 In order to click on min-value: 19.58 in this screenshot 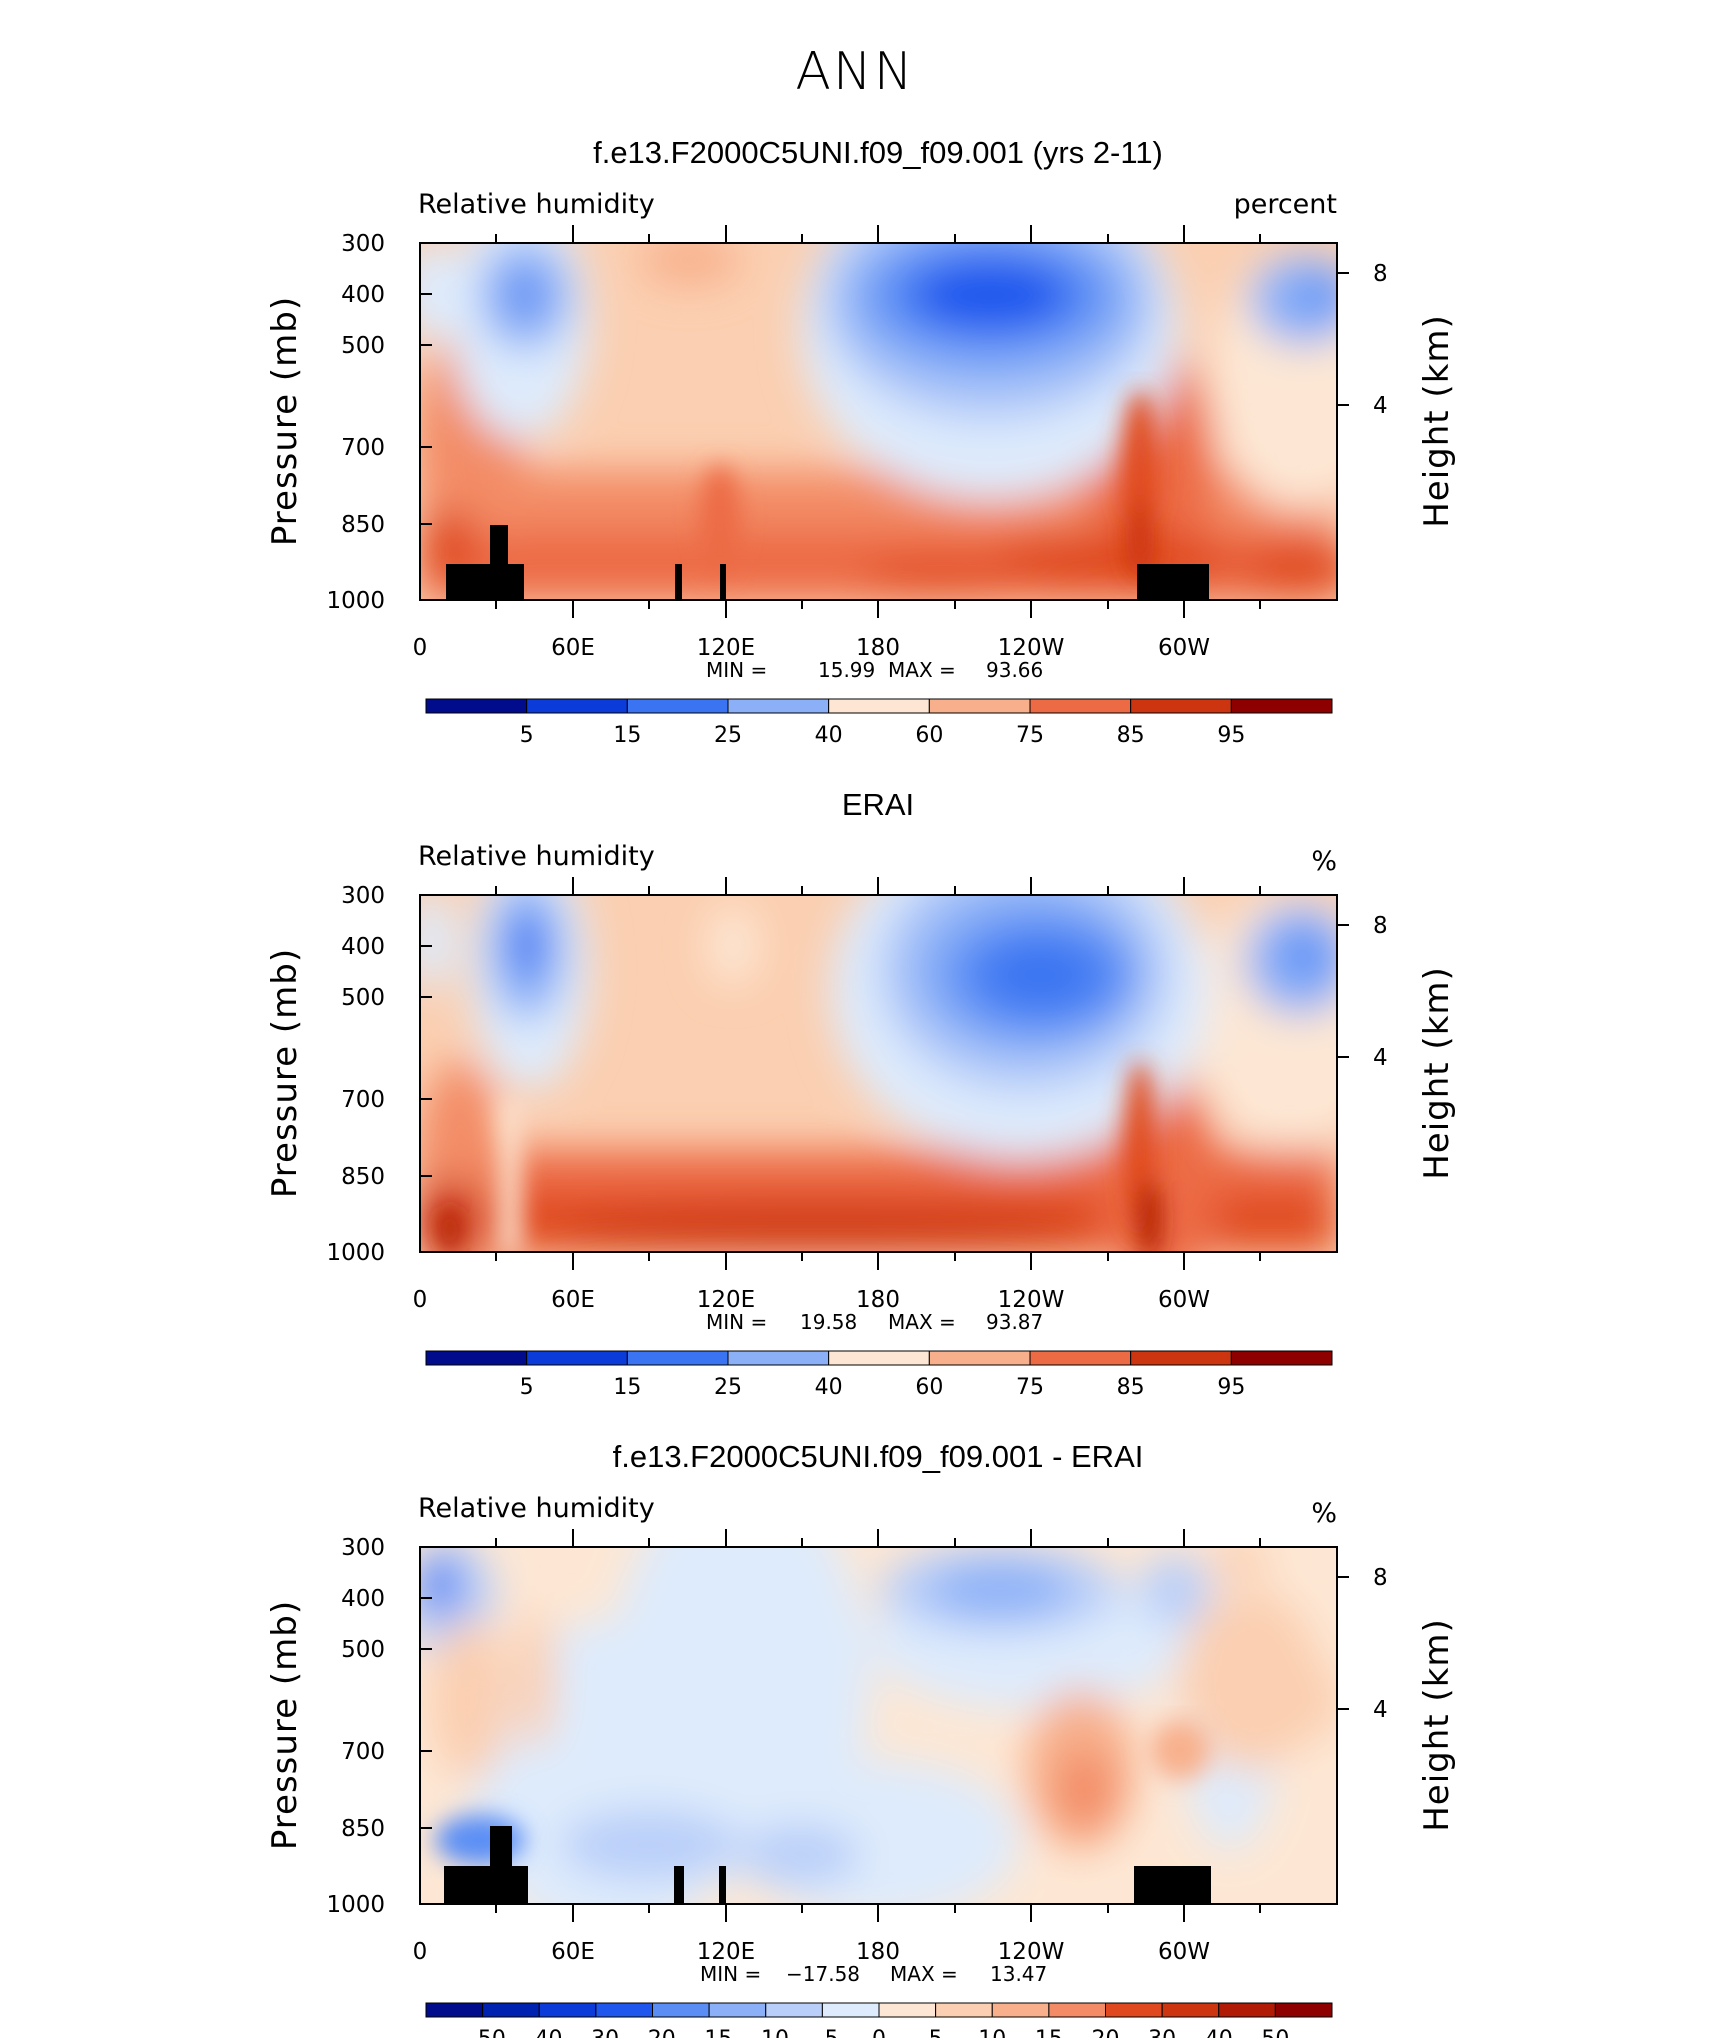, I will do `click(828, 1322)`.